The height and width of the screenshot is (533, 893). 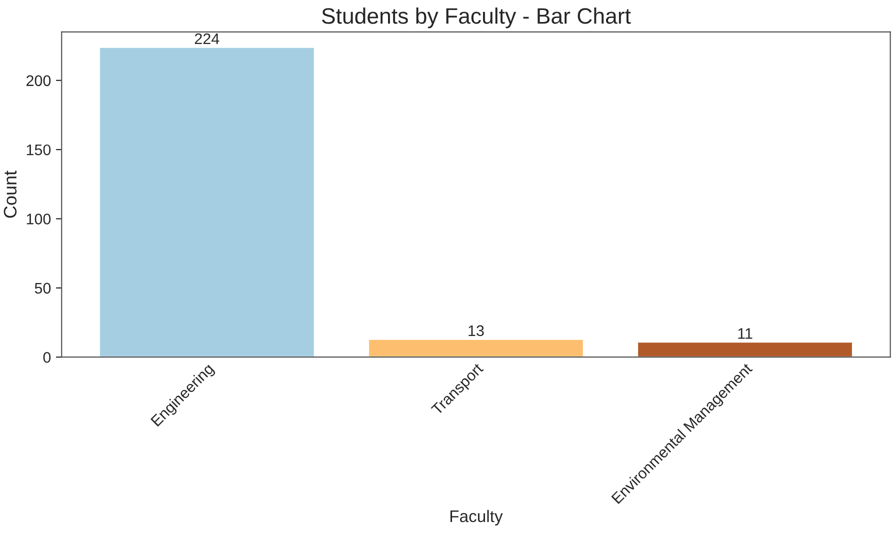 What do you see at coordinates (38, 219) in the screenshot?
I see `y-tick-label: 100` at bounding box center [38, 219].